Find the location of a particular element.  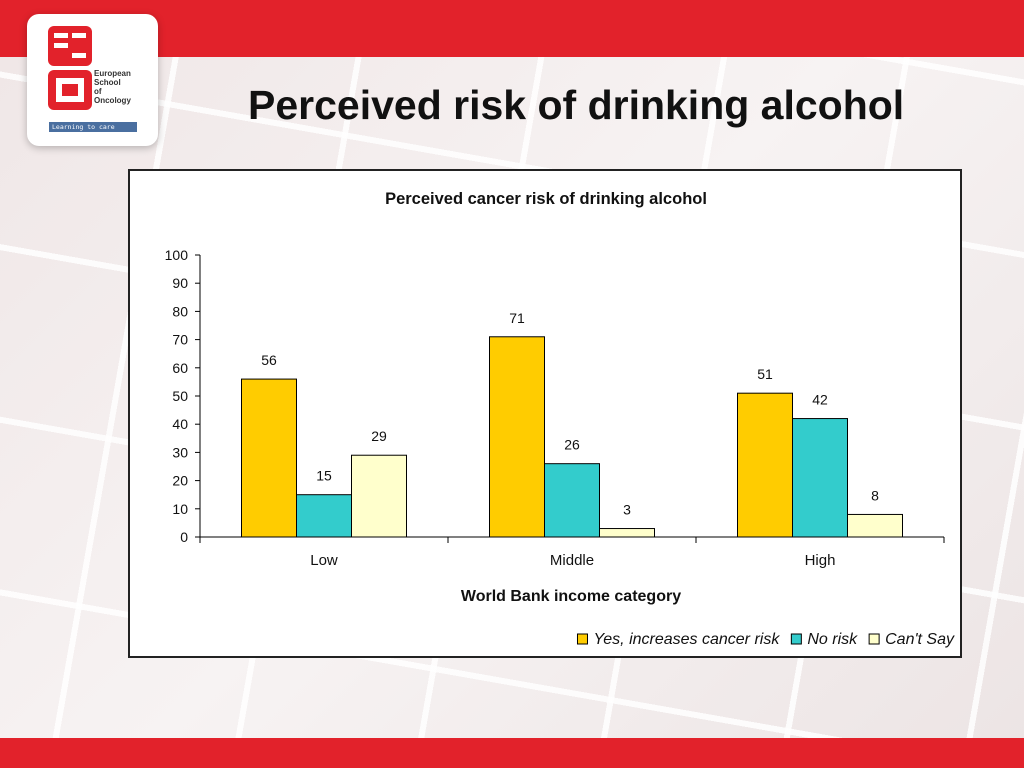

bottom-banner is located at coordinates (512, 753).